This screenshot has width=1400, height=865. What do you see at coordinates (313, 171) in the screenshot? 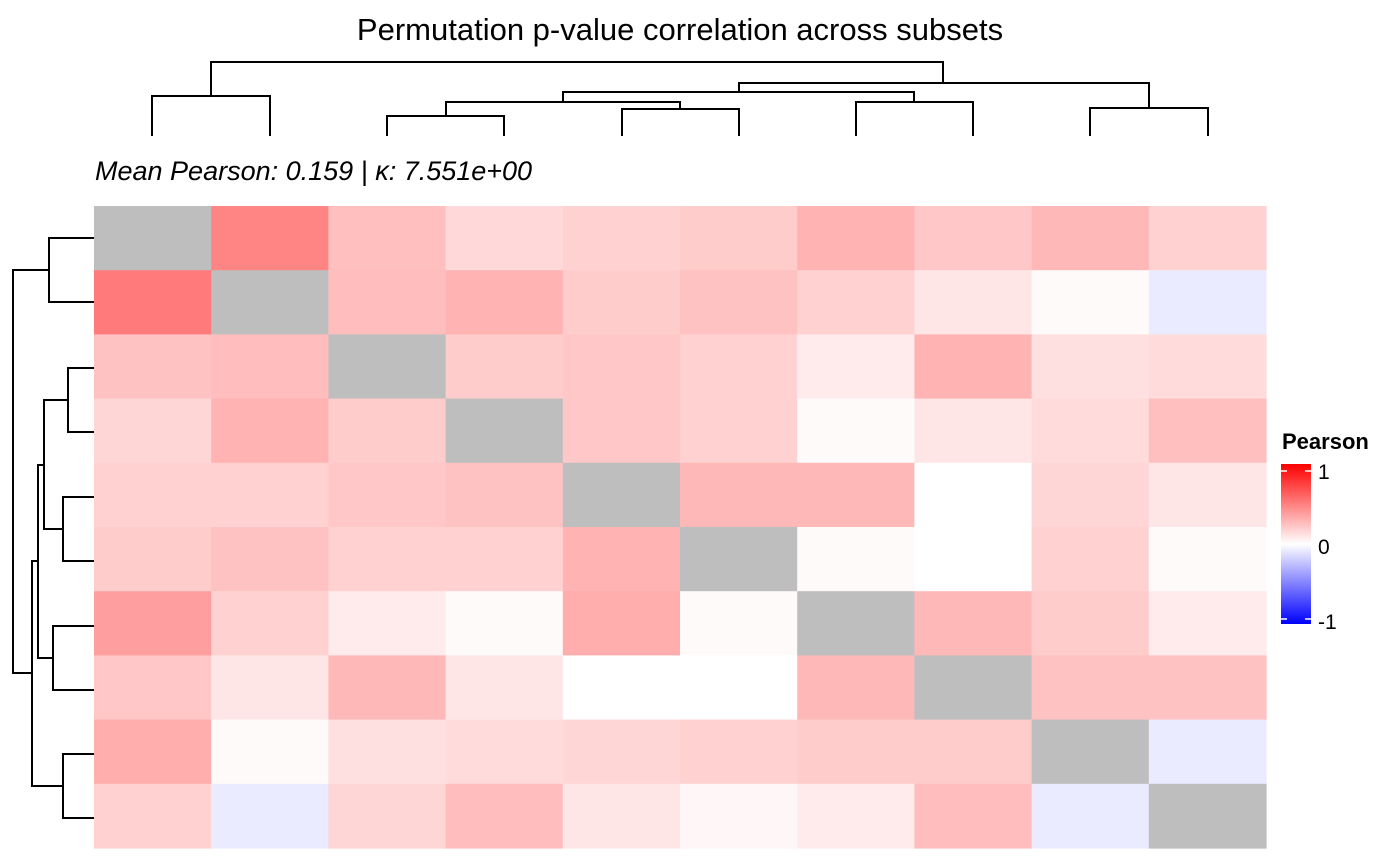
I see `chart-subtitle: Mean Pearson: 0.159 | κ: 7.551e+00` at bounding box center [313, 171].